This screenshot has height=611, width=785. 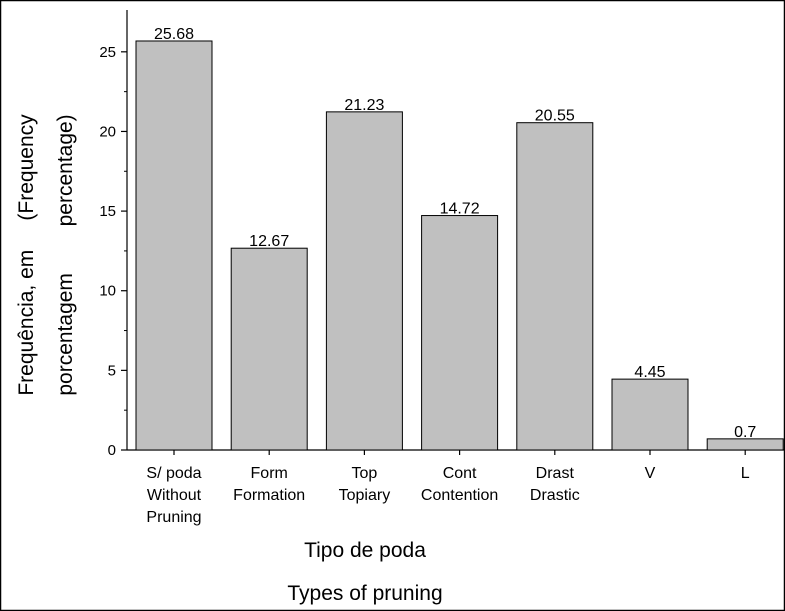 I want to click on data-label: 25.68, so click(x=174, y=34).